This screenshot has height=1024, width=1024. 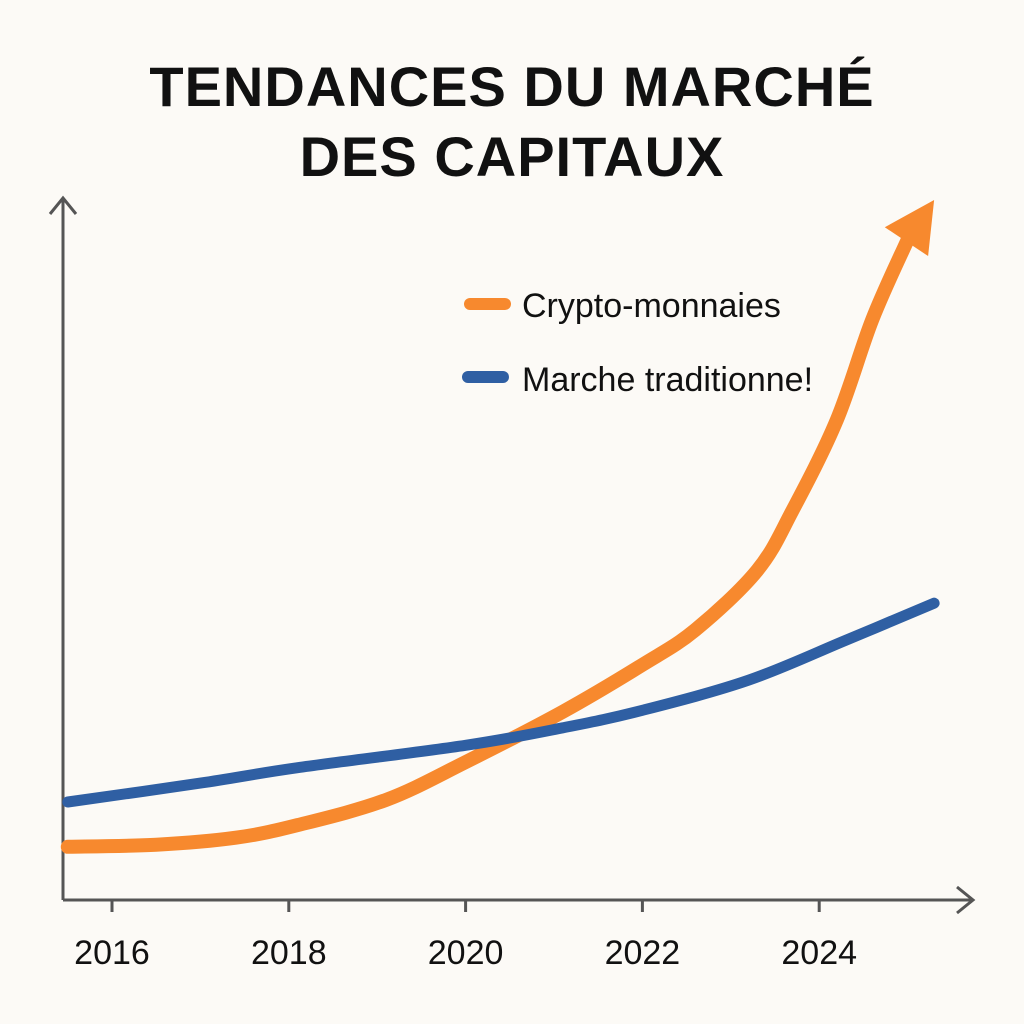 I want to click on legend-label-crypto: Crypto-monnaies, so click(x=651, y=306).